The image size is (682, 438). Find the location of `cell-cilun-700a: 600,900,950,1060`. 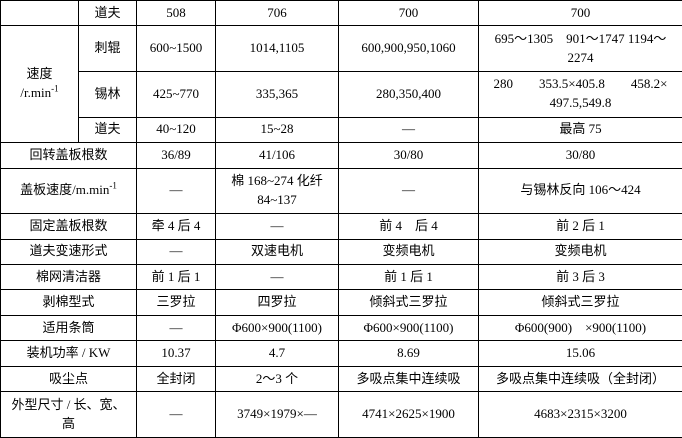

cell-cilun-700a: 600,900,950,1060 is located at coordinates (408, 49).